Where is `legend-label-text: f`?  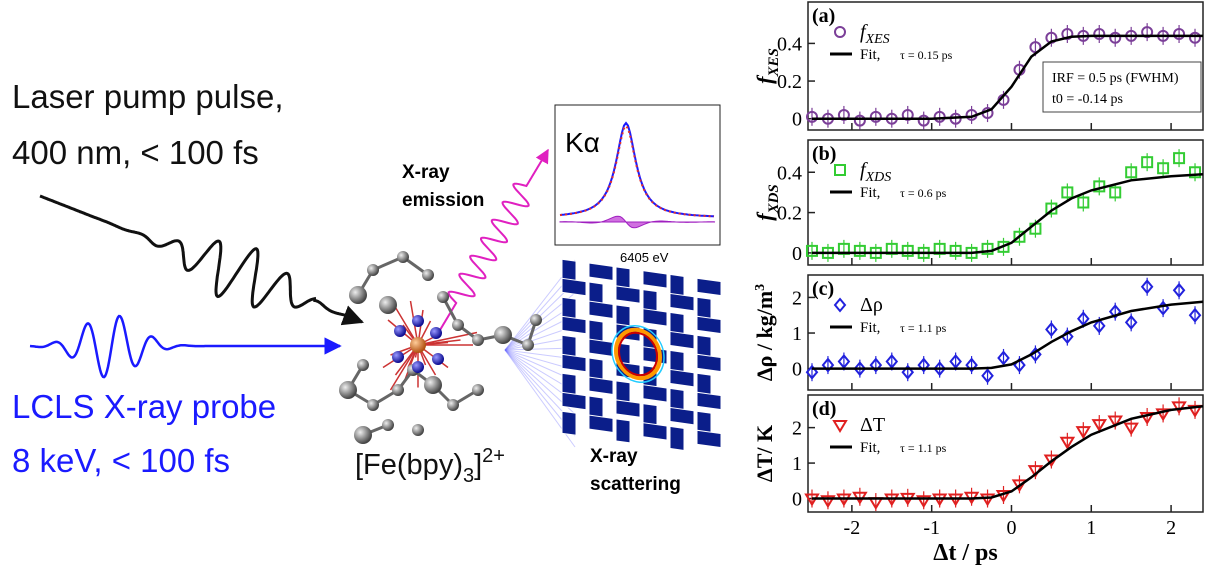
legend-label-text: f is located at coordinates (864, 32).